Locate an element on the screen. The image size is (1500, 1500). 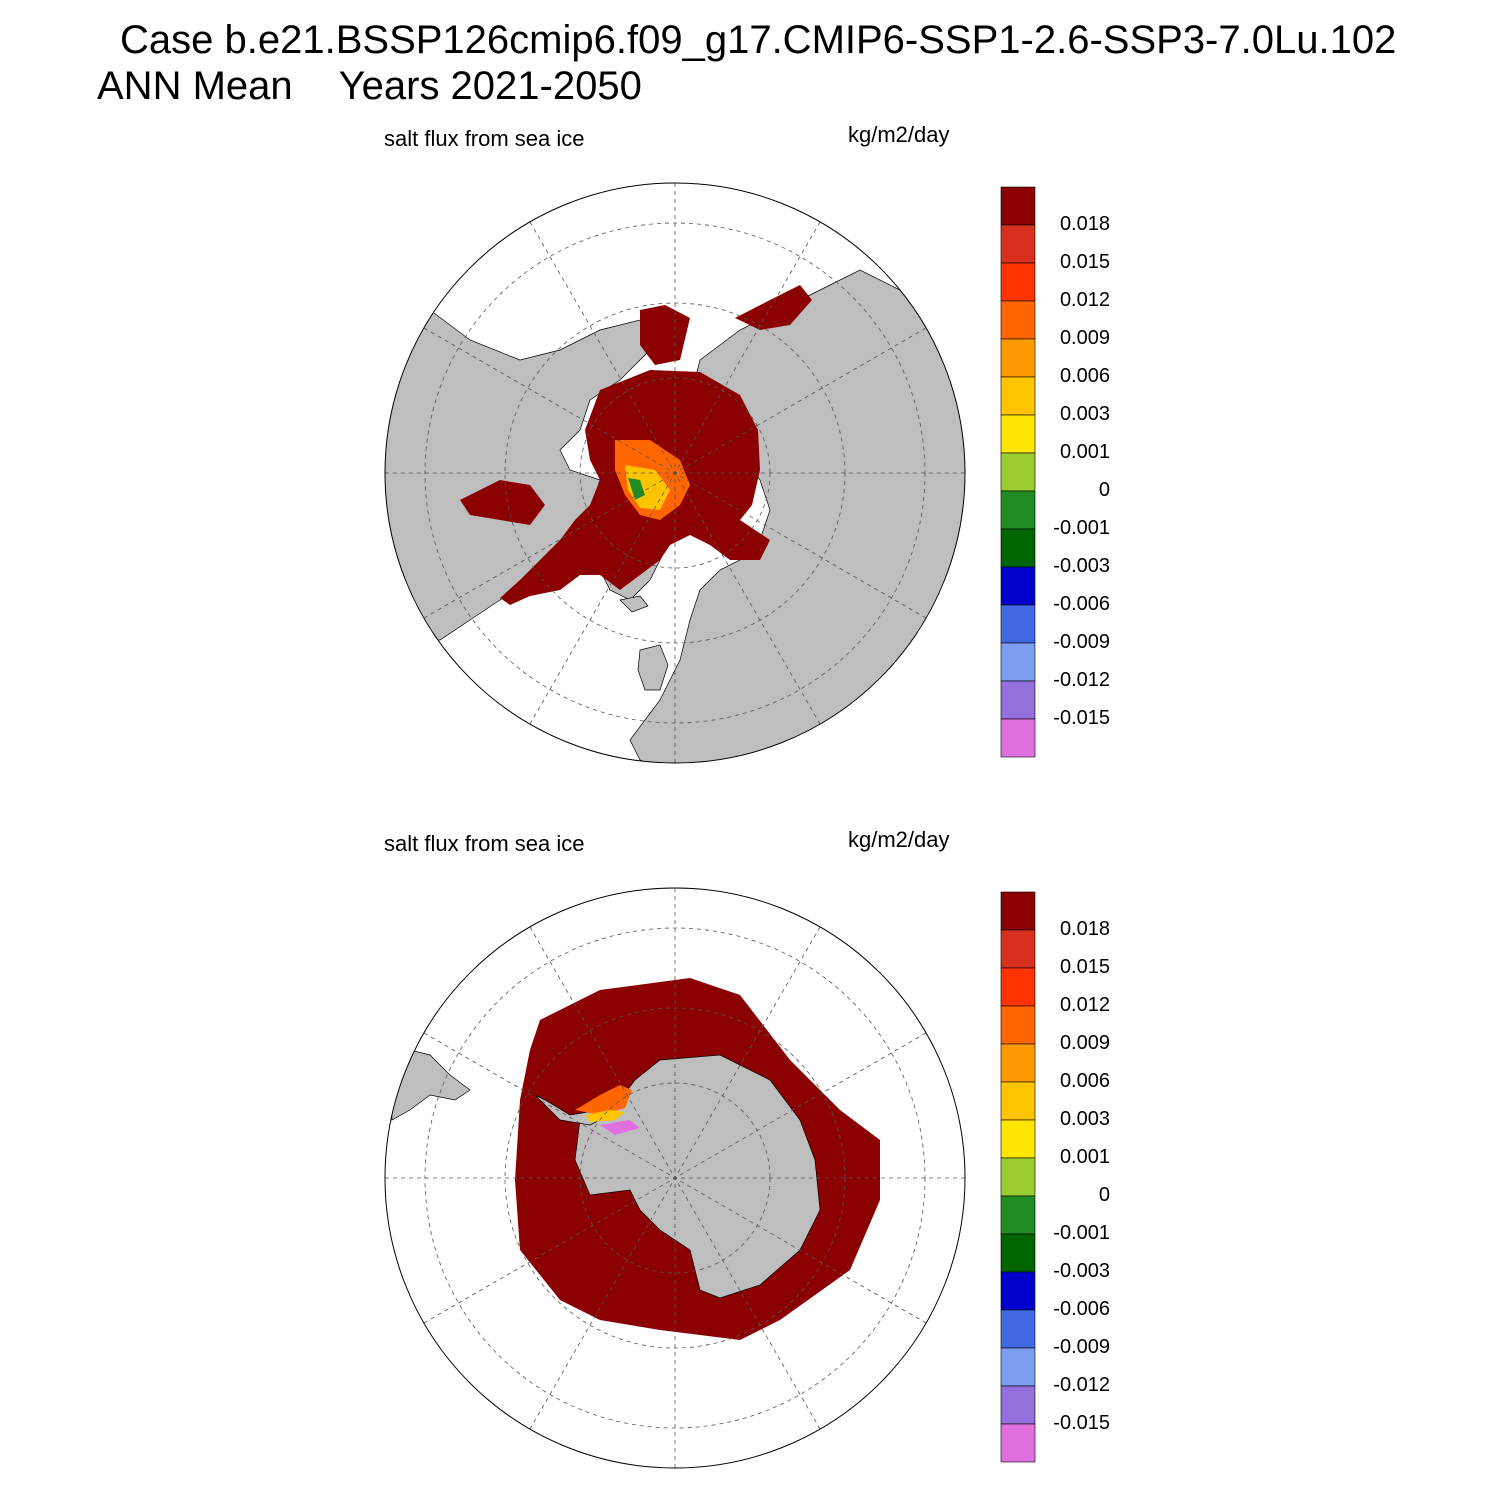
land-british-isles is located at coordinates (653, 667).